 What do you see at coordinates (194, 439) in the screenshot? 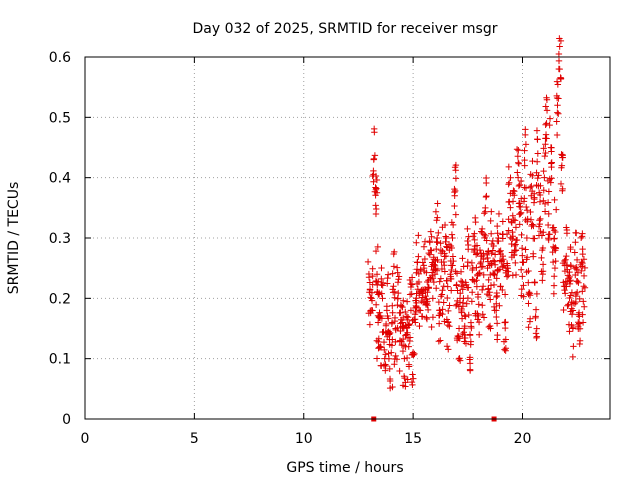
I see `x-tick-label: 5` at bounding box center [194, 439].